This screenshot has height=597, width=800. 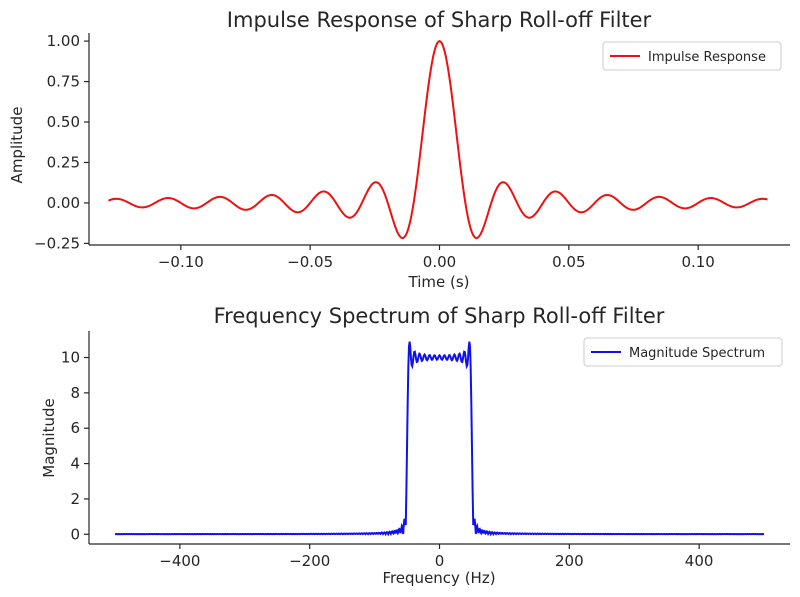 I want to click on y-axis-label: Magnitude, so click(x=49, y=437).